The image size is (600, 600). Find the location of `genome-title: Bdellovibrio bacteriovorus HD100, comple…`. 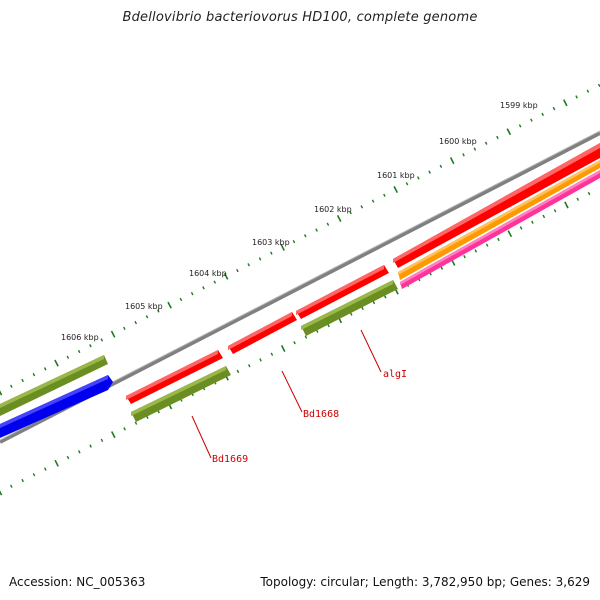

genome-title: Bdellovibrio bacteriovorus HD100, comple… is located at coordinates (300, 17).